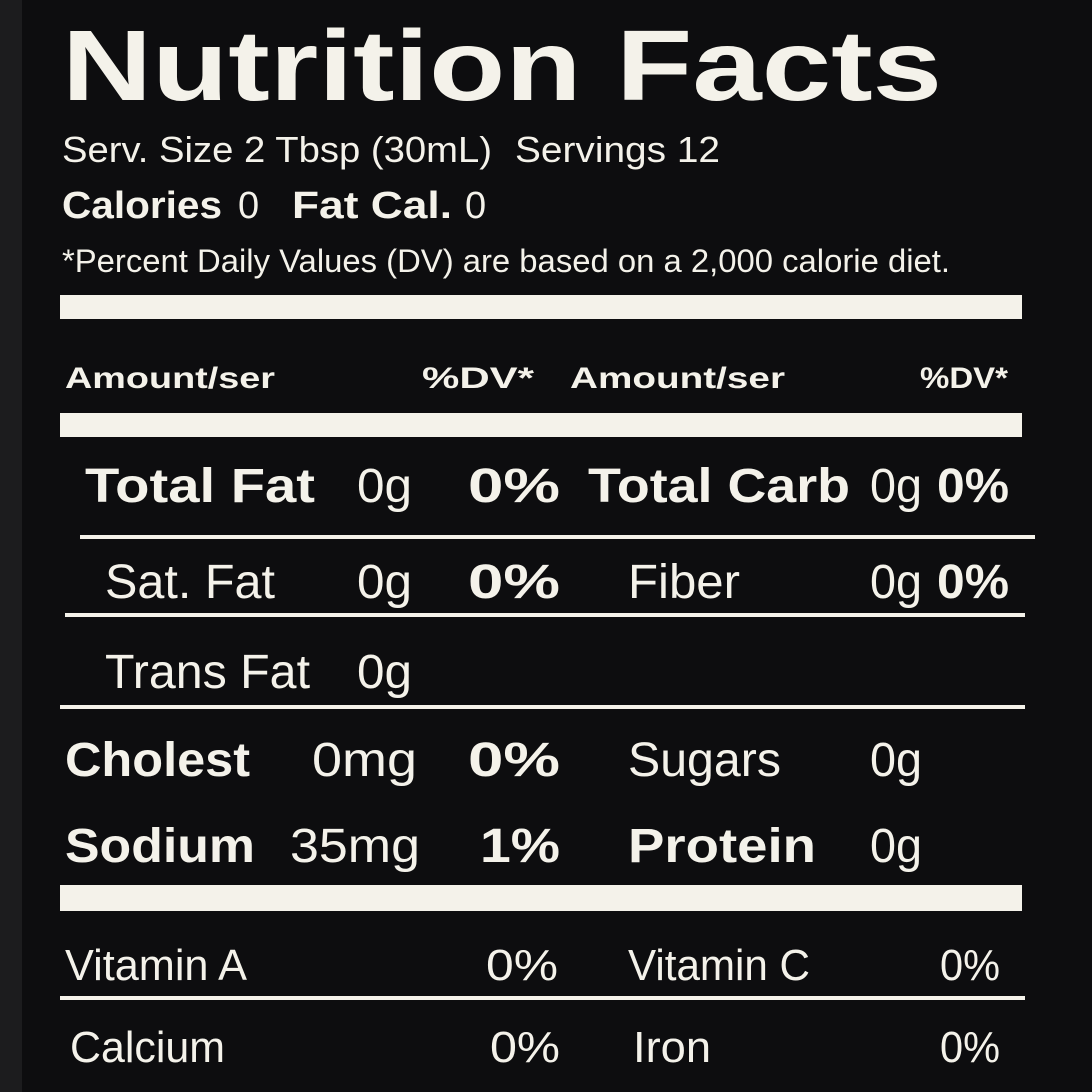 This screenshot has height=1092, width=1092. What do you see at coordinates (719, 965) in the screenshot?
I see `vitamin-name: Vitamin C` at bounding box center [719, 965].